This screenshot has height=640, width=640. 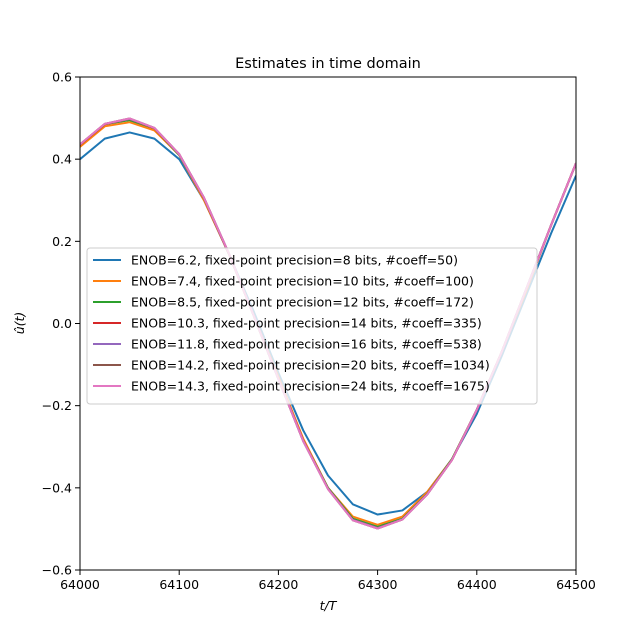 What do you see at coordinates (378, 584) in the screenshot?
I see `x-tick-label: 64300` at bounding box center [378, 584].